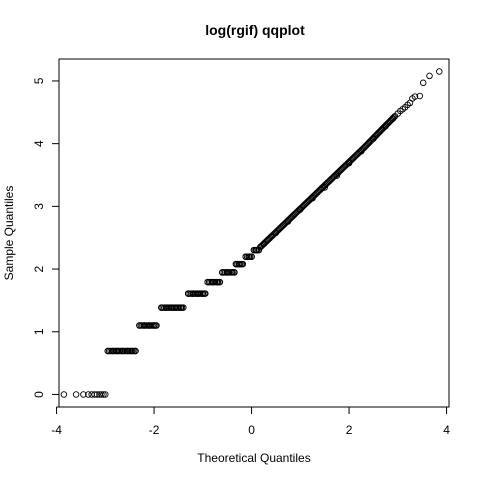 The image size is (480, 480). Describe the element at coordinates (154, 430) in the screenshot. I see `x-tick-label: -2` at that location.